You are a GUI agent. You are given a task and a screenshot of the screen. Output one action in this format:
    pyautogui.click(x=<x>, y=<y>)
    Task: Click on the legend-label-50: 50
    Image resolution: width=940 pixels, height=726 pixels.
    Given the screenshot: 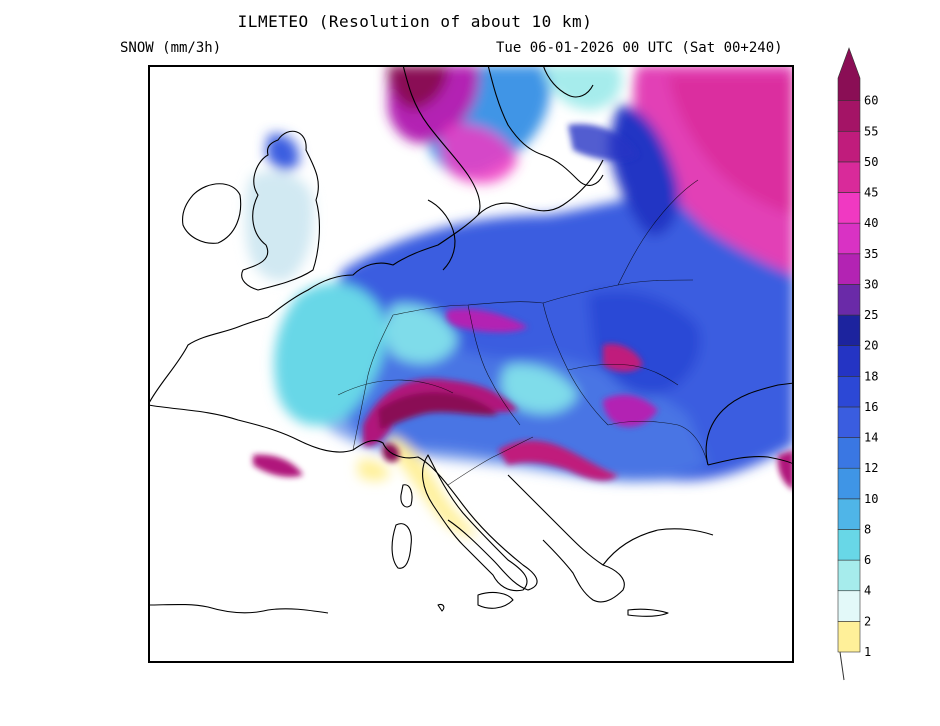 What is the action you would take?
    pyautogui.click(x=871, y=162)
    